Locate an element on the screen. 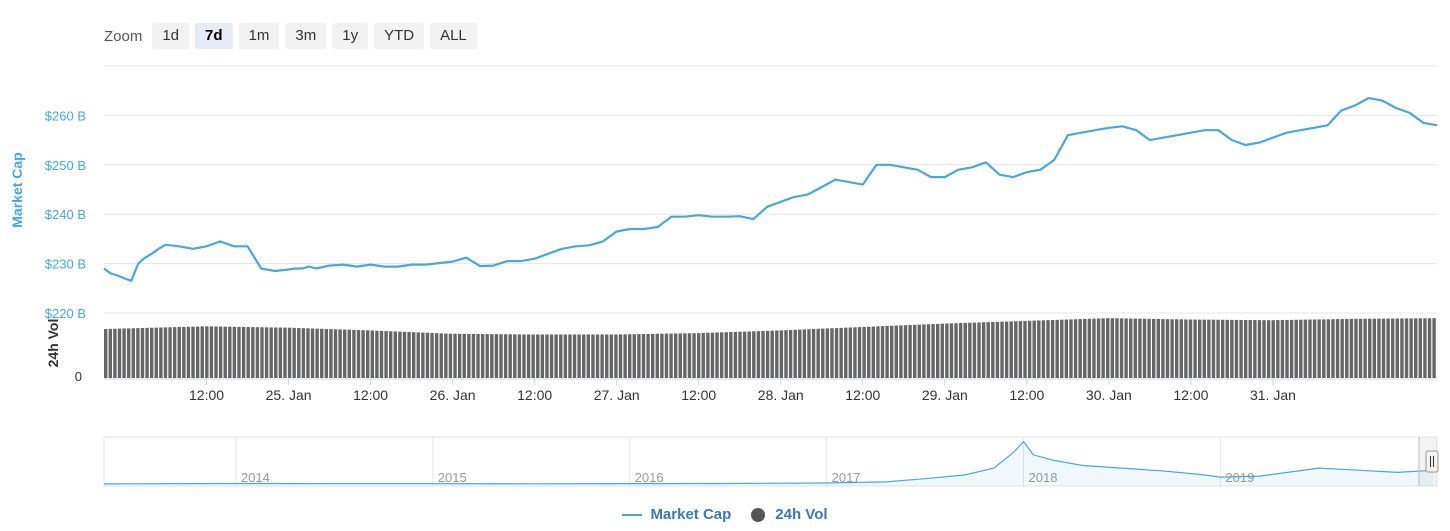  zoom-ytd-button: YTD is located at coordinates (399, 36).